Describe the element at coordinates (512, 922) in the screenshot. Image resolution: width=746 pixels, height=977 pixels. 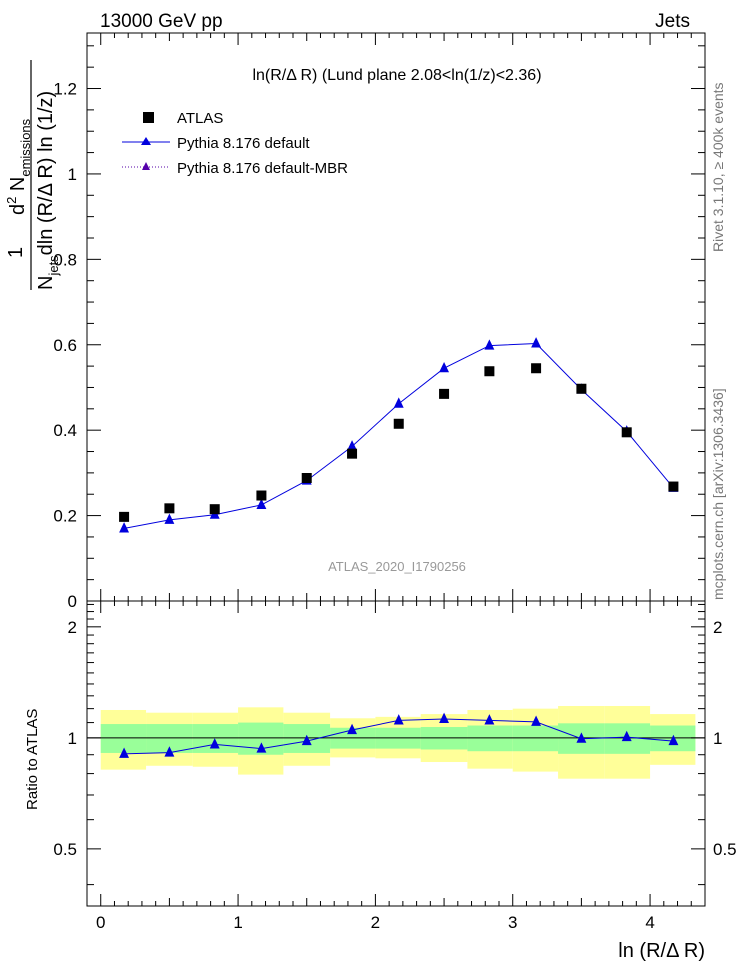
I see `x-tick-label: 3` at that location.